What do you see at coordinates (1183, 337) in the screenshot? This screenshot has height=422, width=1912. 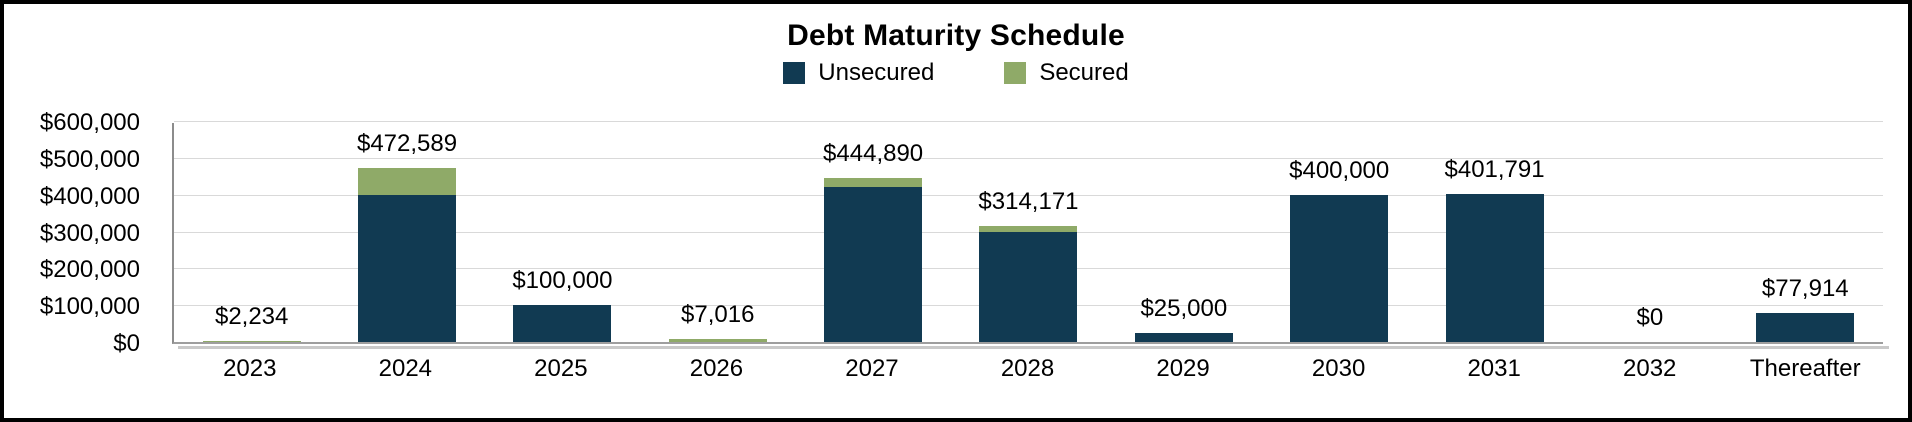 I see `bar-segment-unsecured-2029` at bounding box center [1183, 337].